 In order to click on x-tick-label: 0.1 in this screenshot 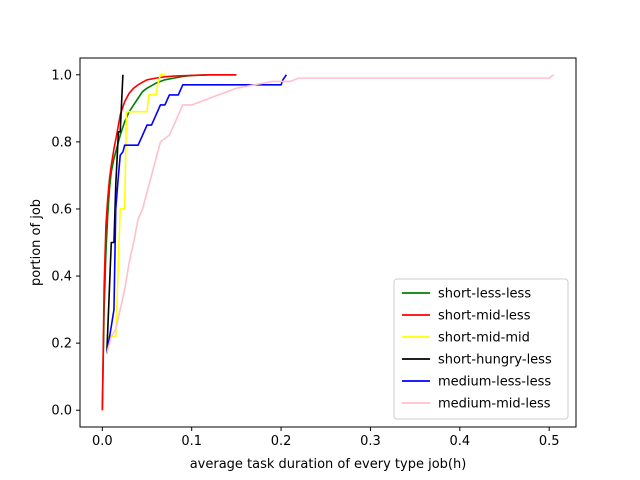, I will do `click(191, 441)`.